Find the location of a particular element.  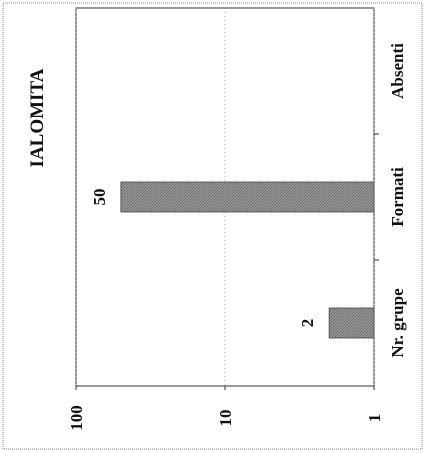

bar-formati is located at coordinates (247, 197).